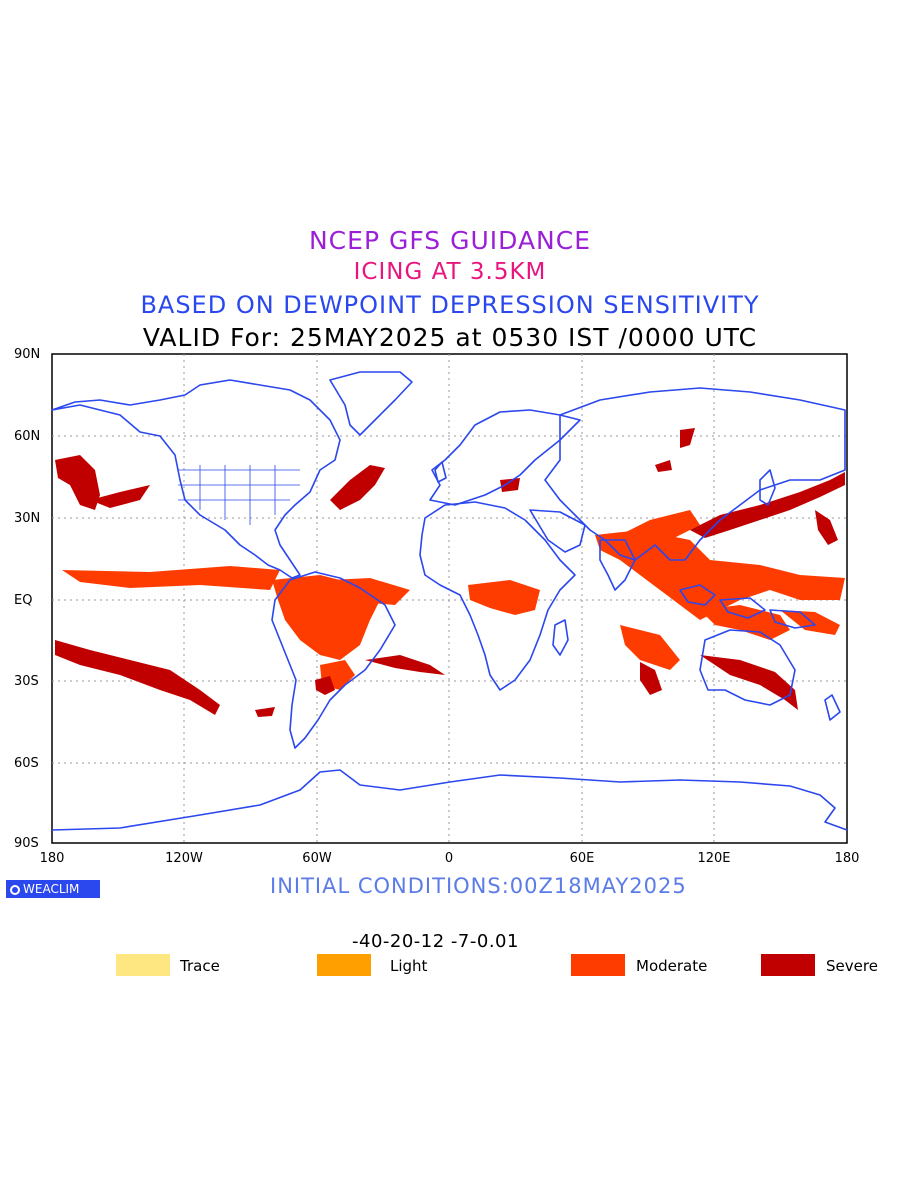 The width and height of the screenshot is (900, 1200). What do you see at coordinates (453, 600) in the screenshot?
I see `icing-moderate-areas` at bounding box center [453, 600].